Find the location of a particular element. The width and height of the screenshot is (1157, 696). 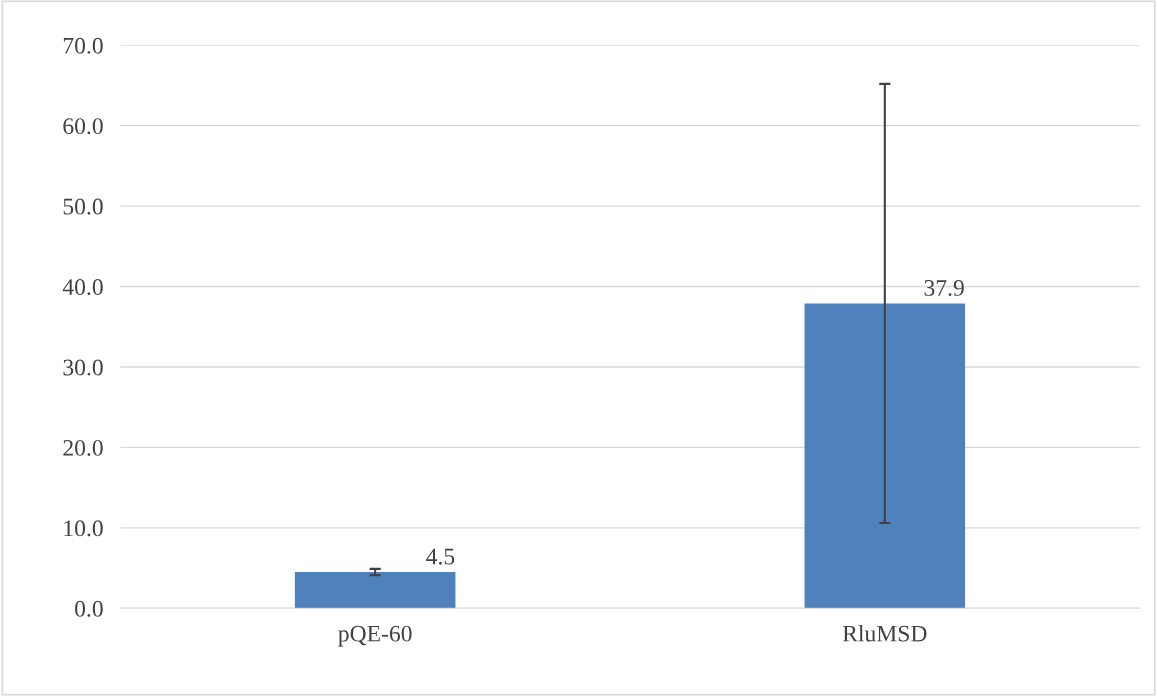

x-tick-label: RluMSD is located at coordinates (884, 633).